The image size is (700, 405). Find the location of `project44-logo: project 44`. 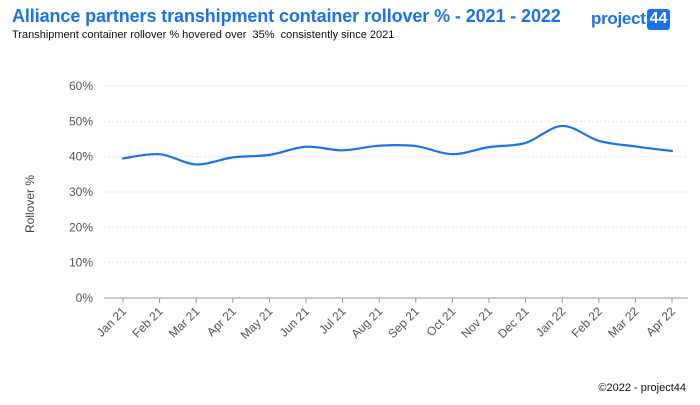

project44-logo: project 44 is located at coordinates (631, 19).